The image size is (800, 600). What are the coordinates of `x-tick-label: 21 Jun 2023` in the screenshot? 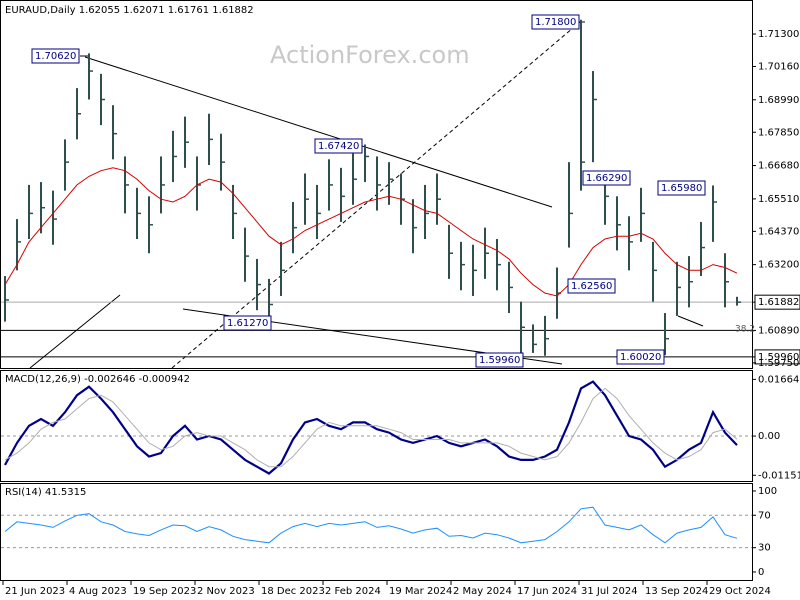 It's located at (35, 591).